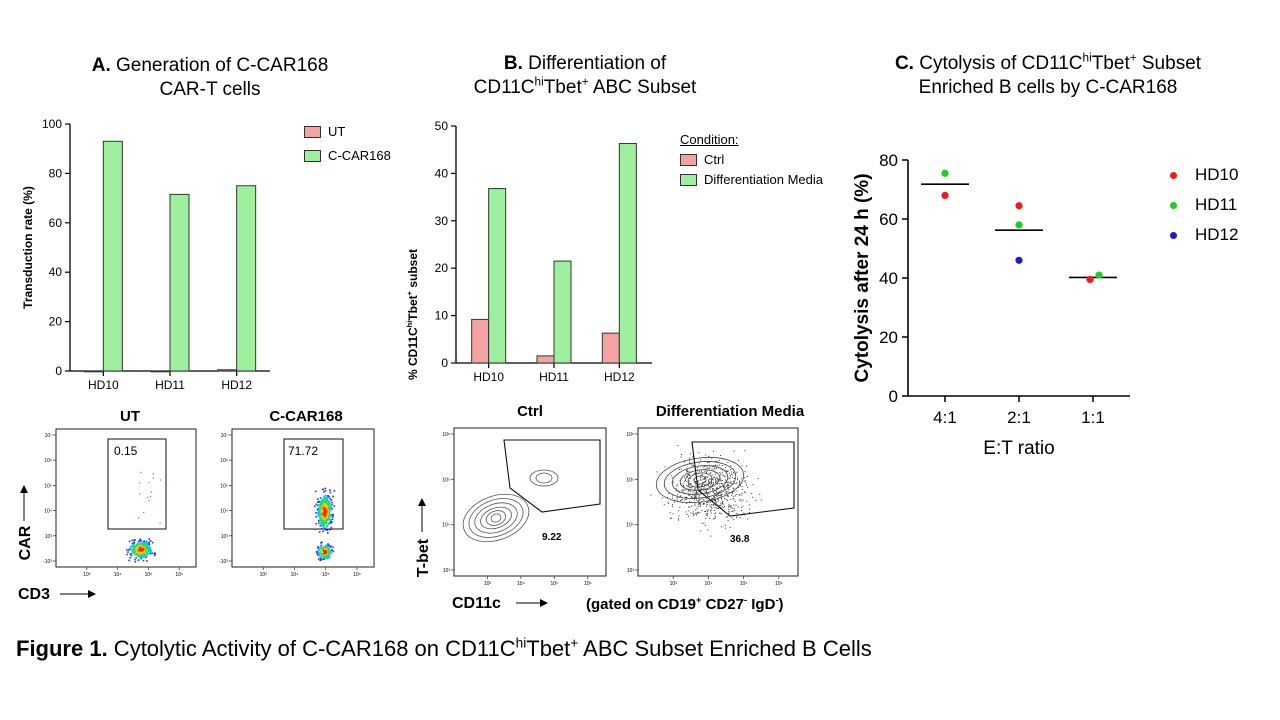 This screenshot has height=720, width=1280. I want to click on point-hd10, so click(945, 195).